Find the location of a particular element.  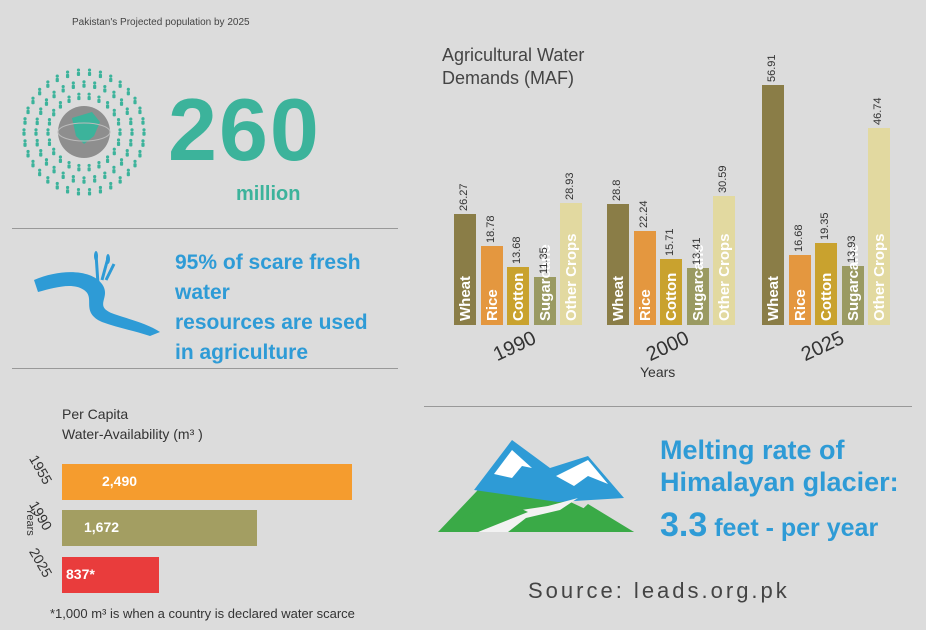

mountain-icon is located at coordinates (536, 486).